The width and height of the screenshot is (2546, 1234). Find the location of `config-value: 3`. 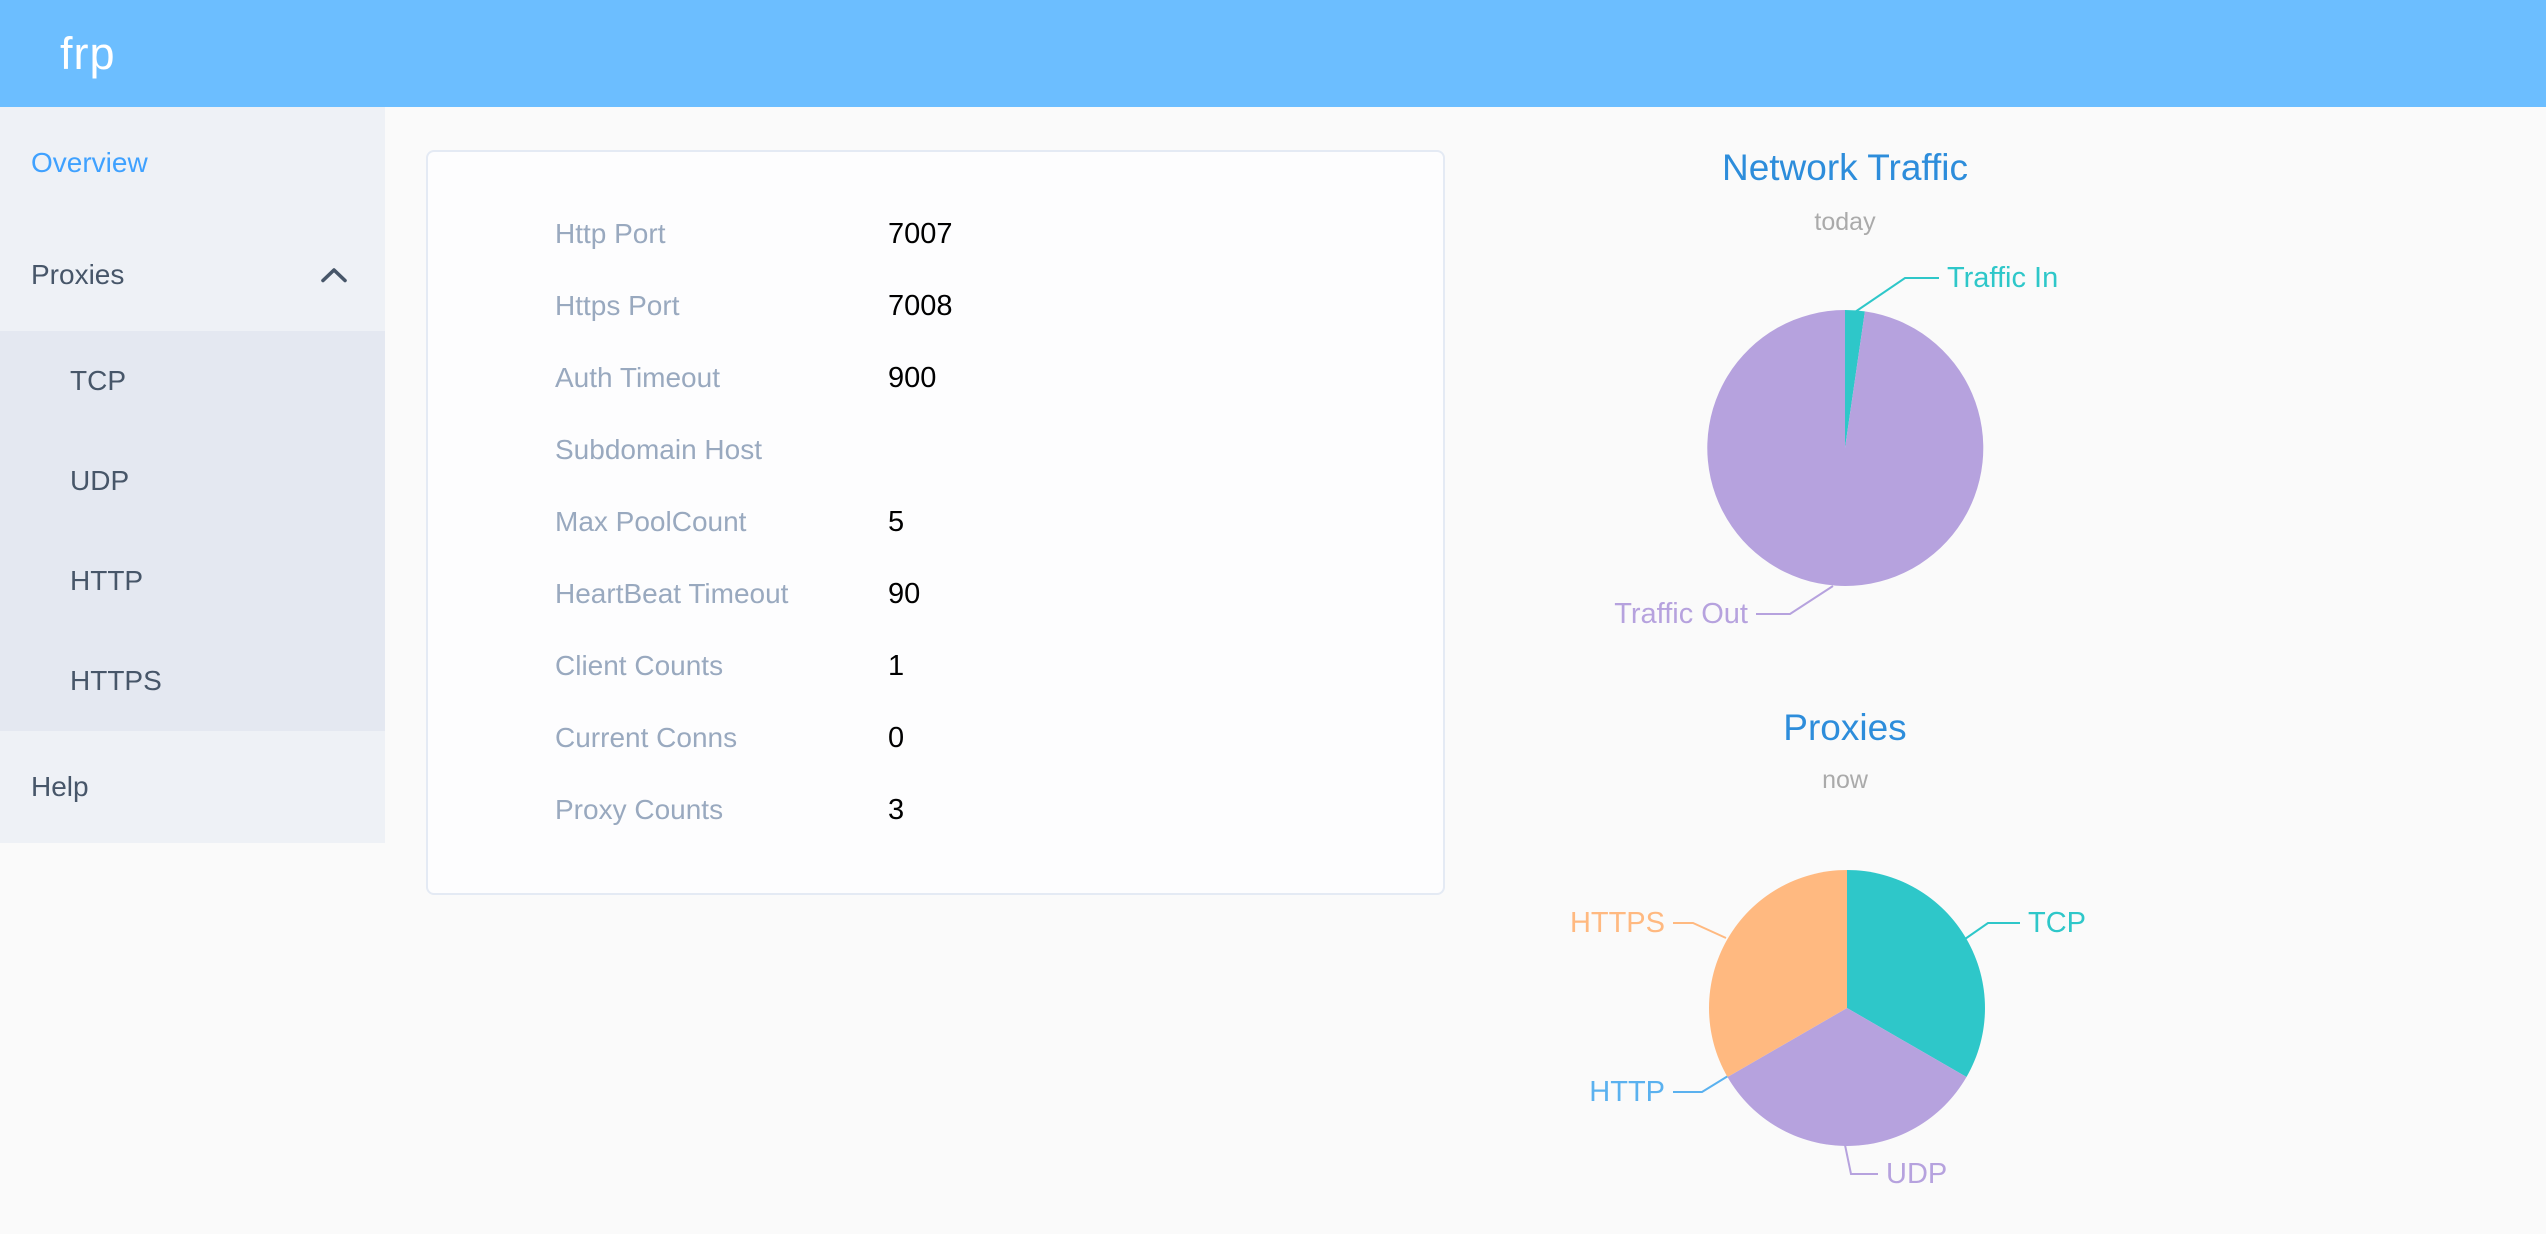

config-value: 3 is located at coordinates (896, 810).